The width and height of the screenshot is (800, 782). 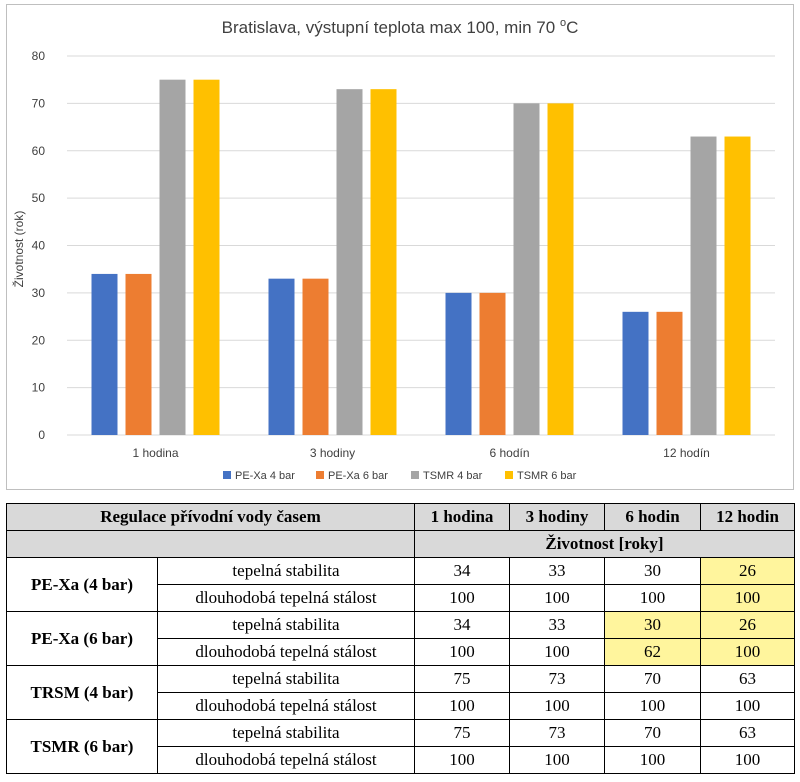 I want to click on y-tick-label: 60, so click(x=39, y=151).